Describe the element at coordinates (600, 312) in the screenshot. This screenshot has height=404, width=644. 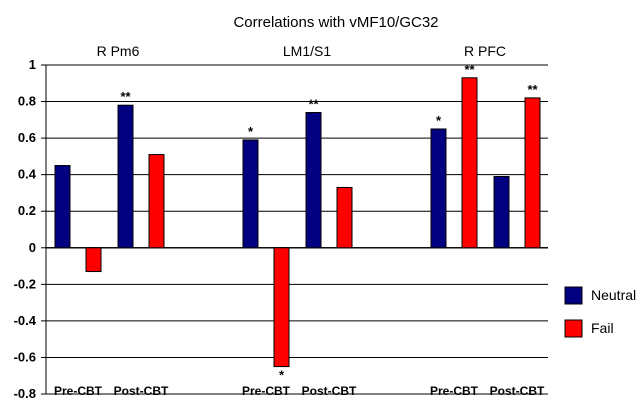
I see `legend: Neutral Fail` at that location.